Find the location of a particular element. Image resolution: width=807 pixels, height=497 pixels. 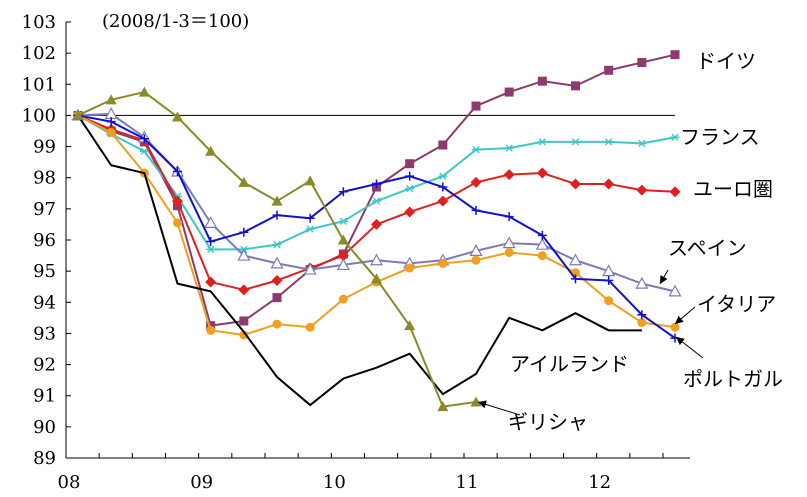

y-tick-label: 99 is located at coordinates (44, 147).